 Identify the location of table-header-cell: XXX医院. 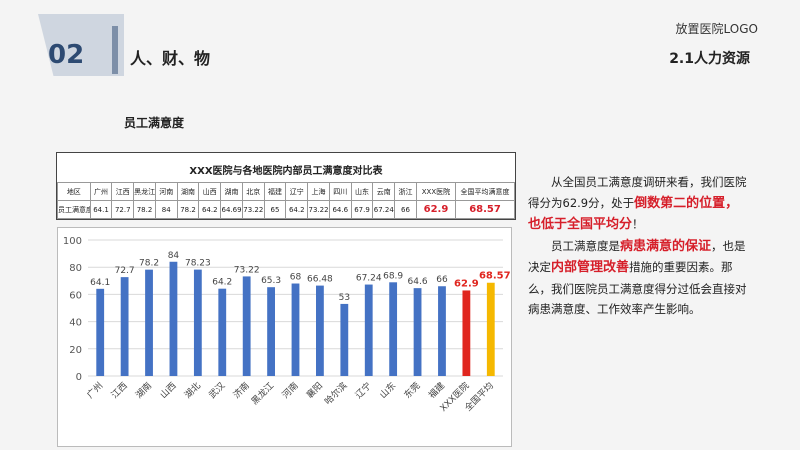
(436, 191).